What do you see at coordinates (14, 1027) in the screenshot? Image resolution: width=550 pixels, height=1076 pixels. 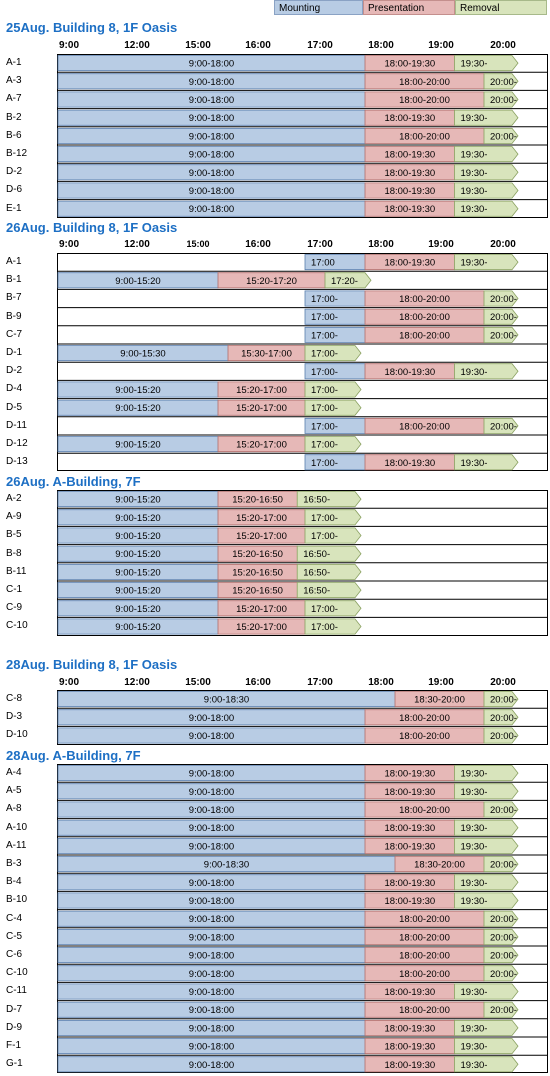 I see `row-label: D-9` at bounding box center [14, 1027].